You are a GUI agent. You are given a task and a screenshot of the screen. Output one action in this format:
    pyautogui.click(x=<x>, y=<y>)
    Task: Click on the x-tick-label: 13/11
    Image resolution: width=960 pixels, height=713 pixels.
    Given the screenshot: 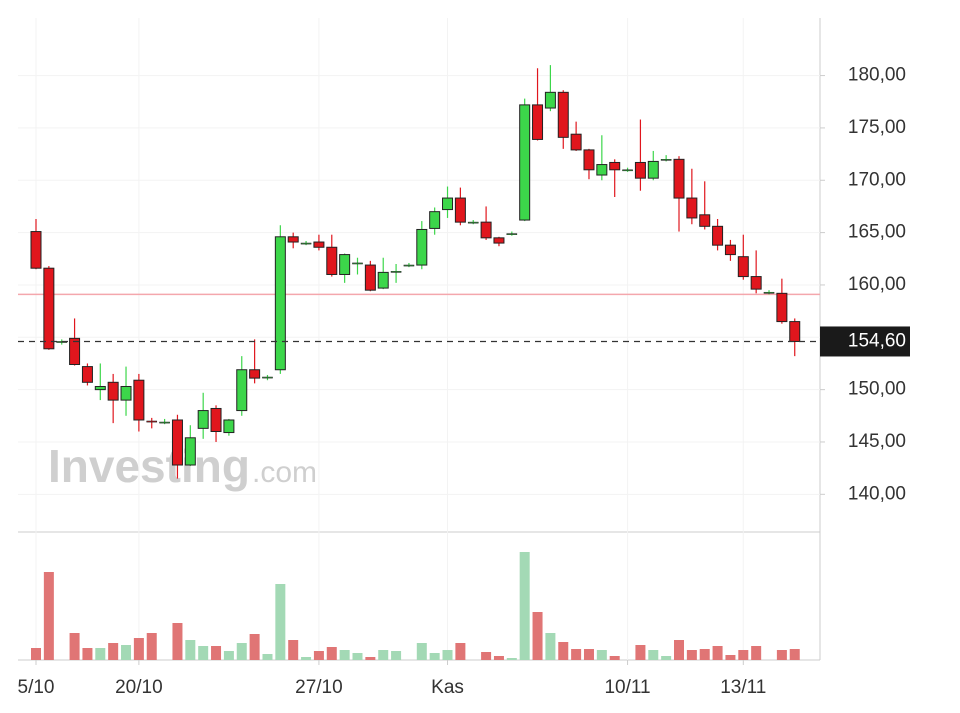 What is the action you would take?
    pyautogui.click(x=743, y=687)
    